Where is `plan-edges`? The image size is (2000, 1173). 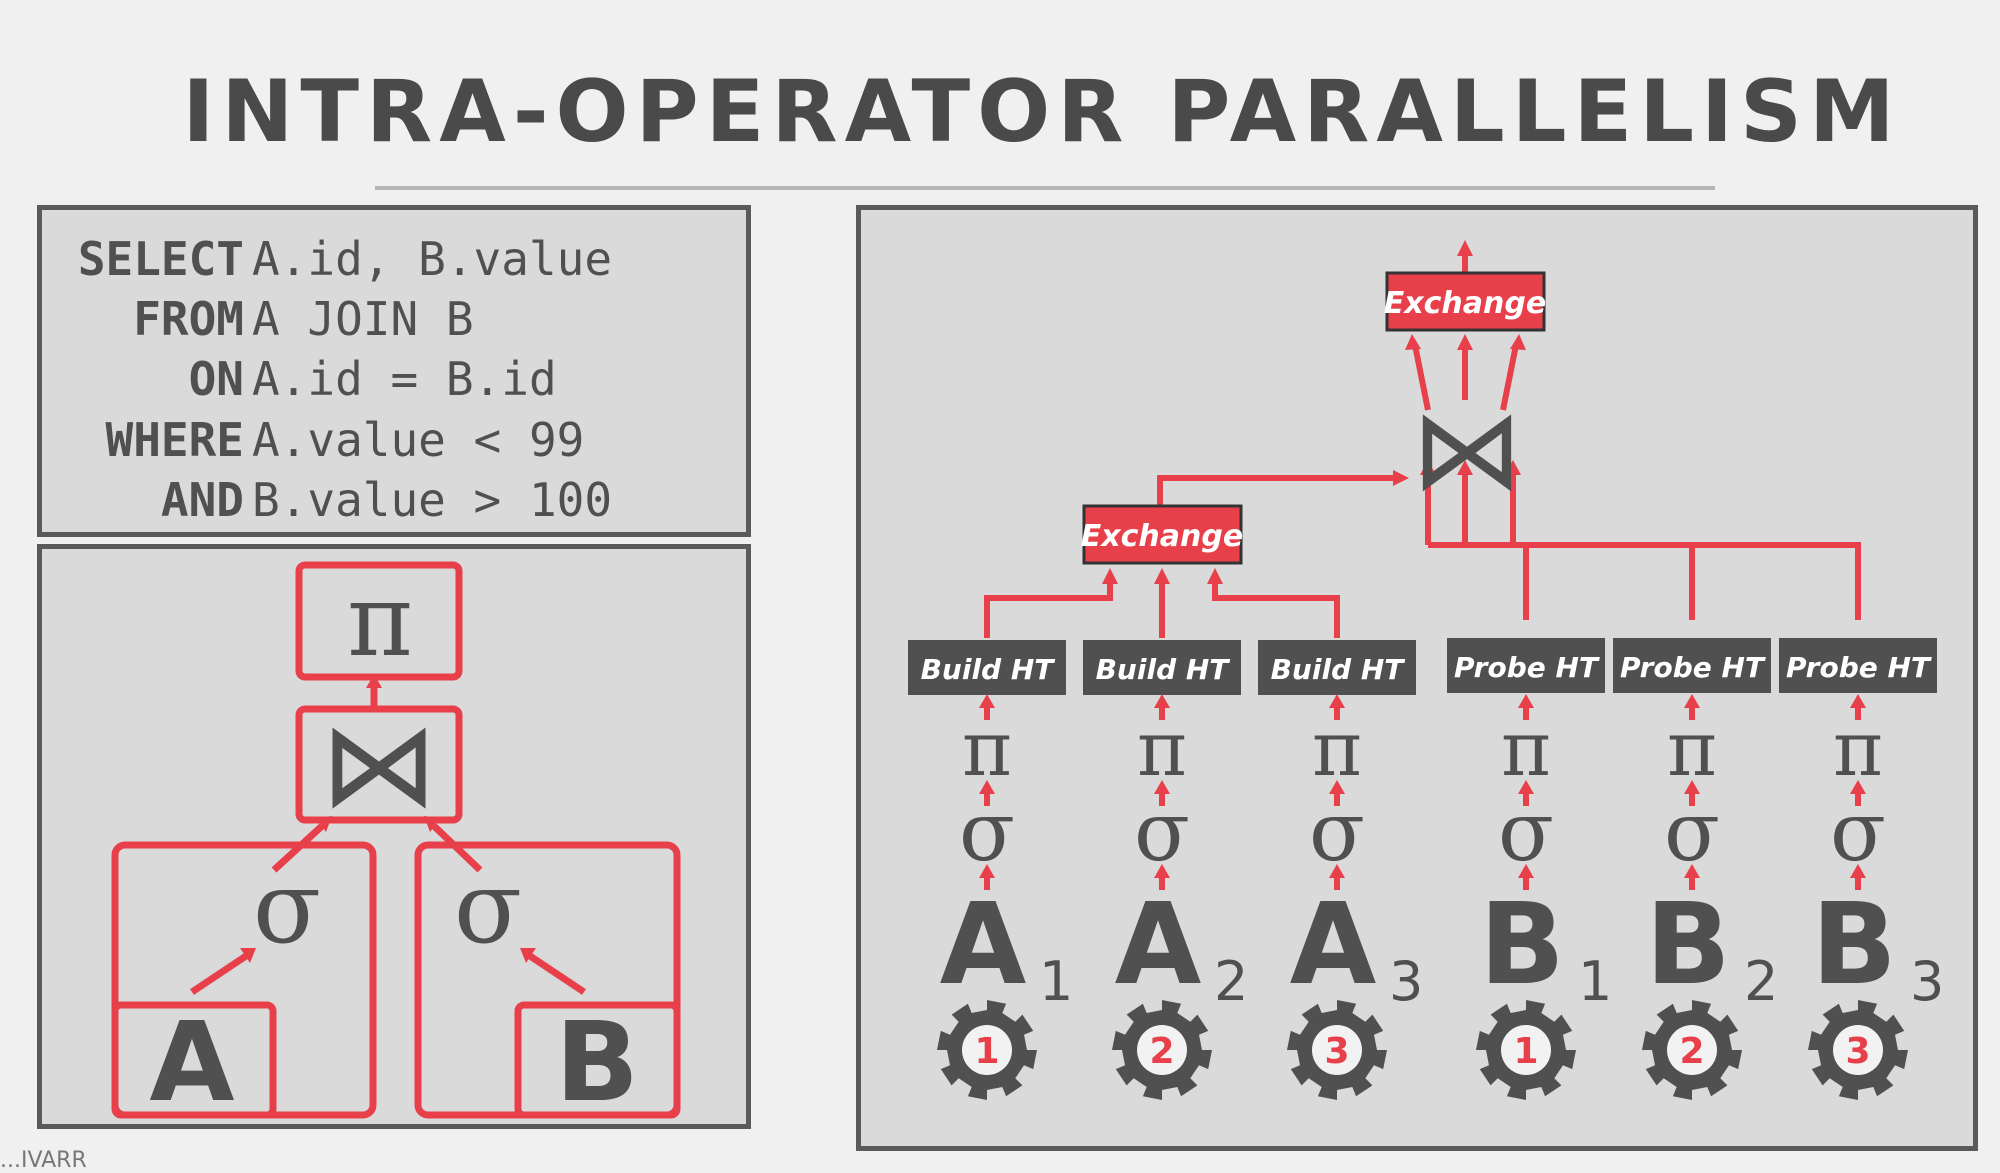
plan-edges is located at coordinates (1422, 439).